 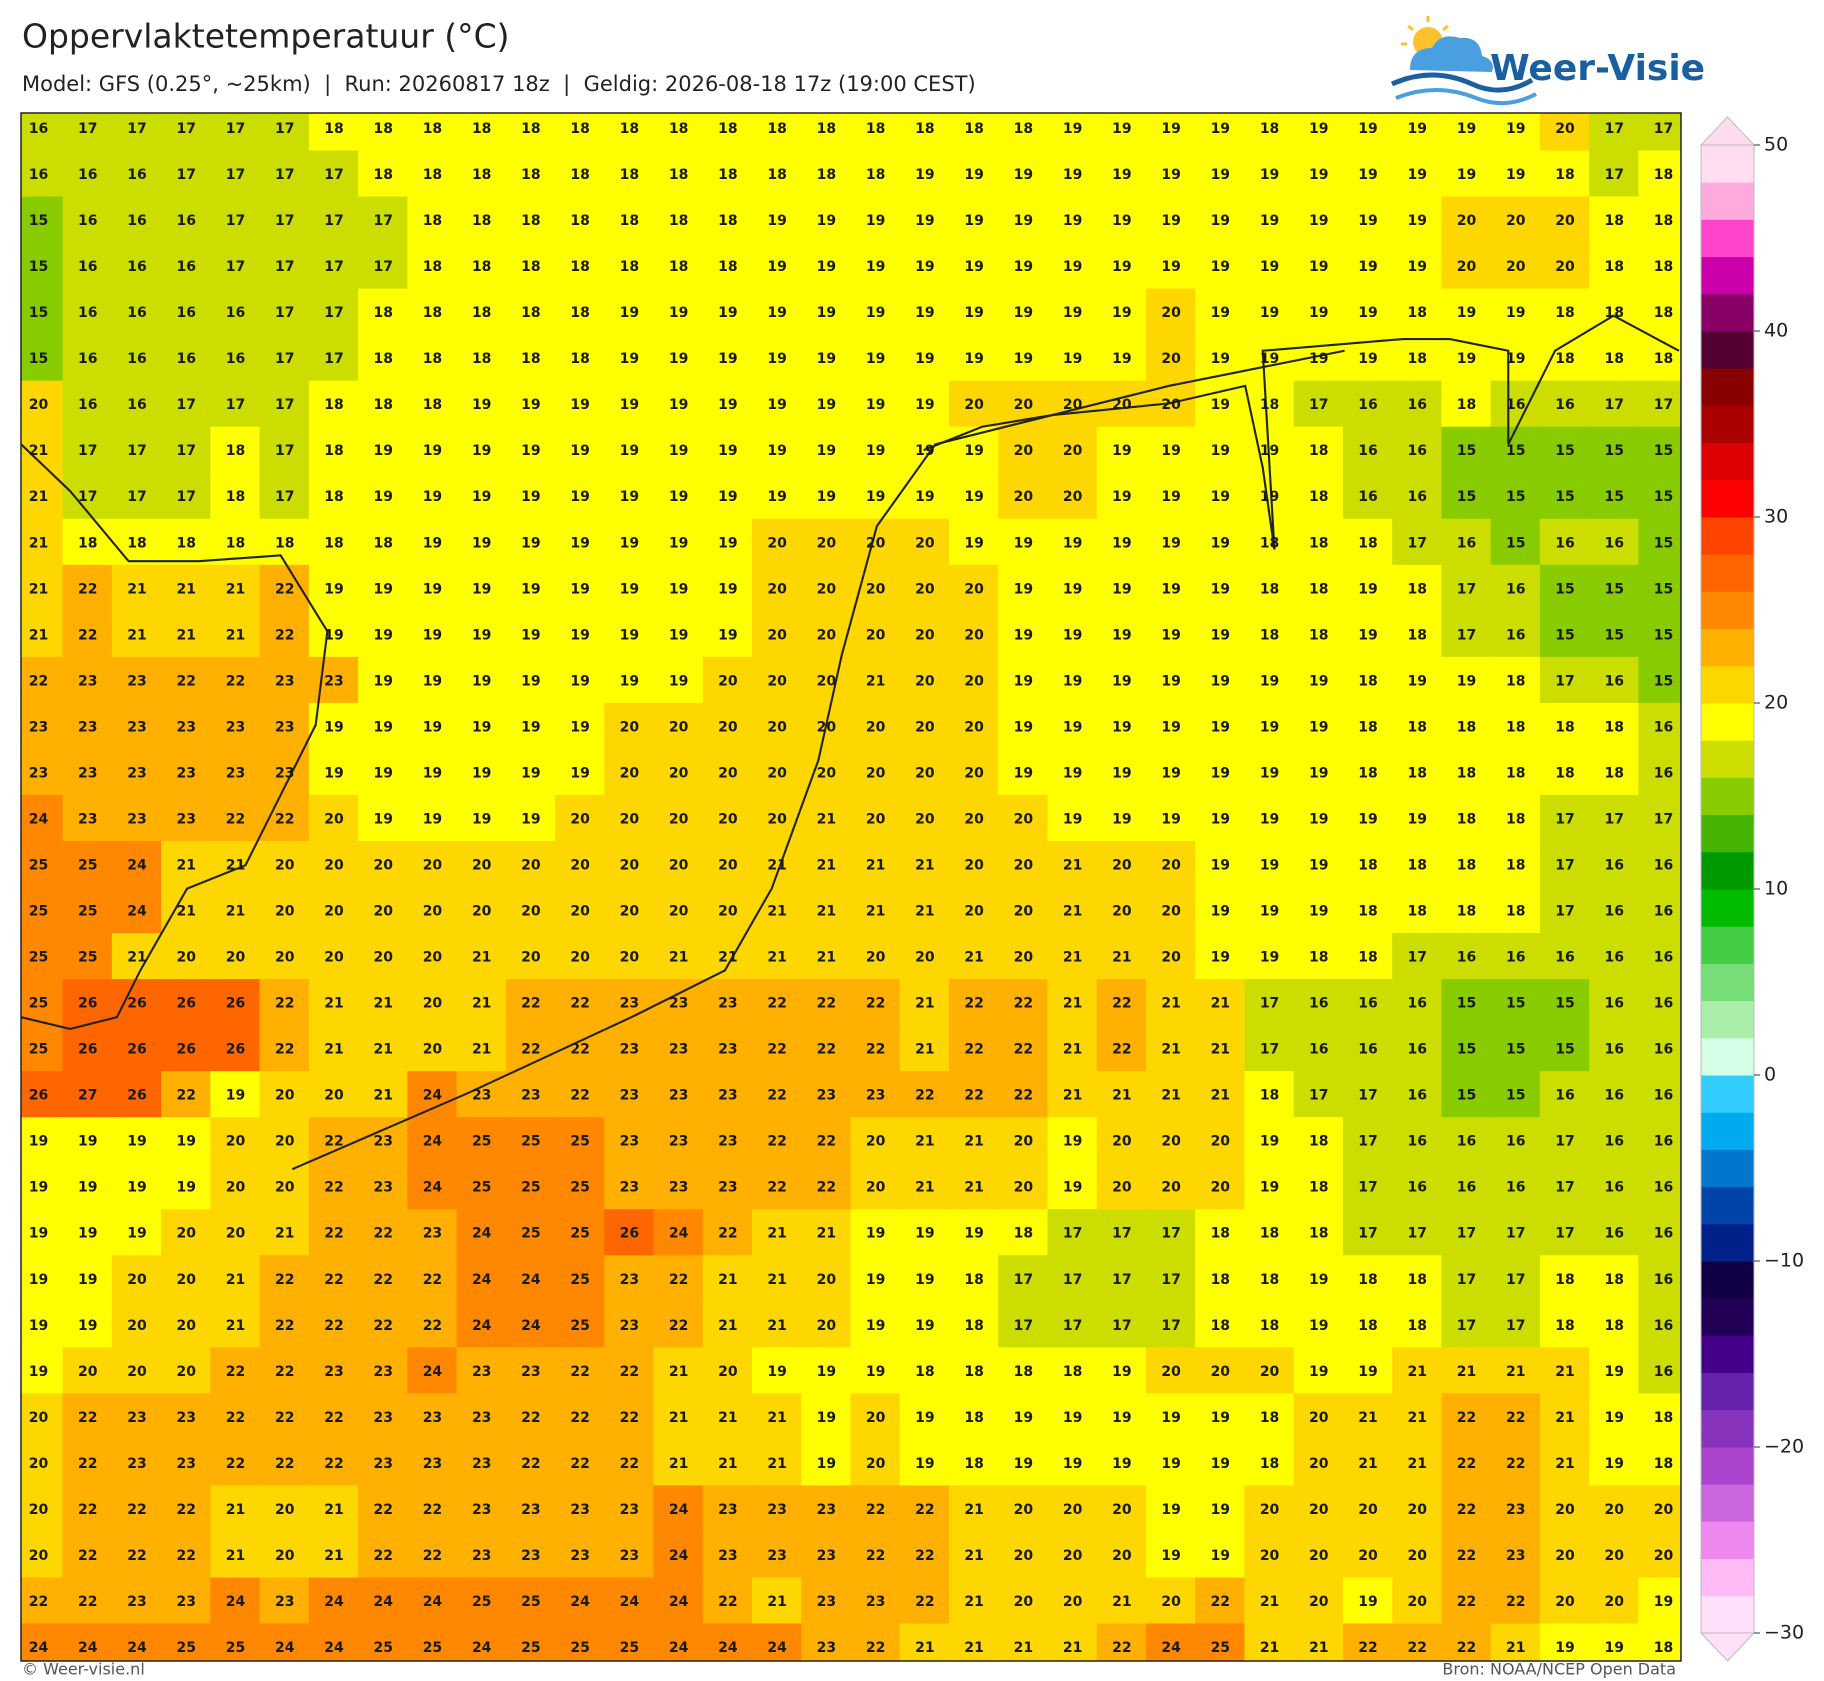 What do you see at coordinates (1784, 1447) in the screenshot?
I see `colorbar-tick-label: −20` at bounding box center [1784, 1447].